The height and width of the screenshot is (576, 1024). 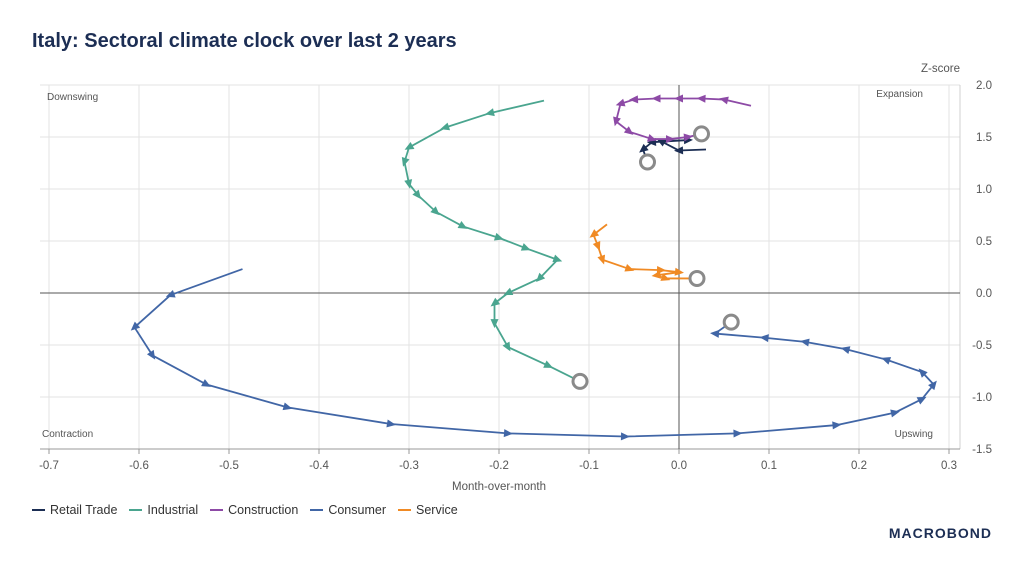 I want to click on legend-label-service: Service, so click(x=437, y=510).